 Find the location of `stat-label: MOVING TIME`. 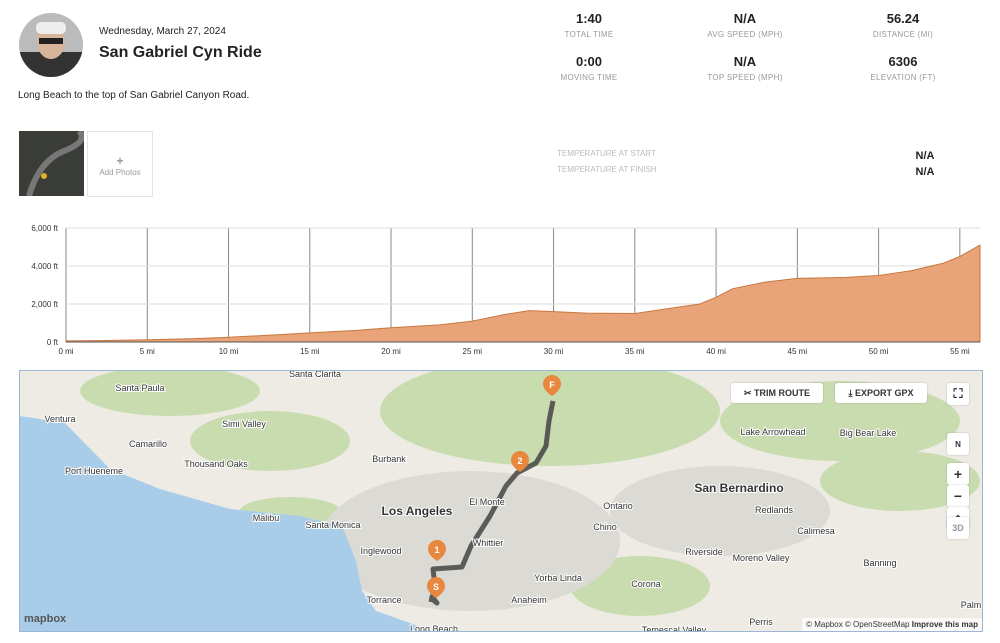

stat-label: MOVING TIME is located at coordinates (589, 77).